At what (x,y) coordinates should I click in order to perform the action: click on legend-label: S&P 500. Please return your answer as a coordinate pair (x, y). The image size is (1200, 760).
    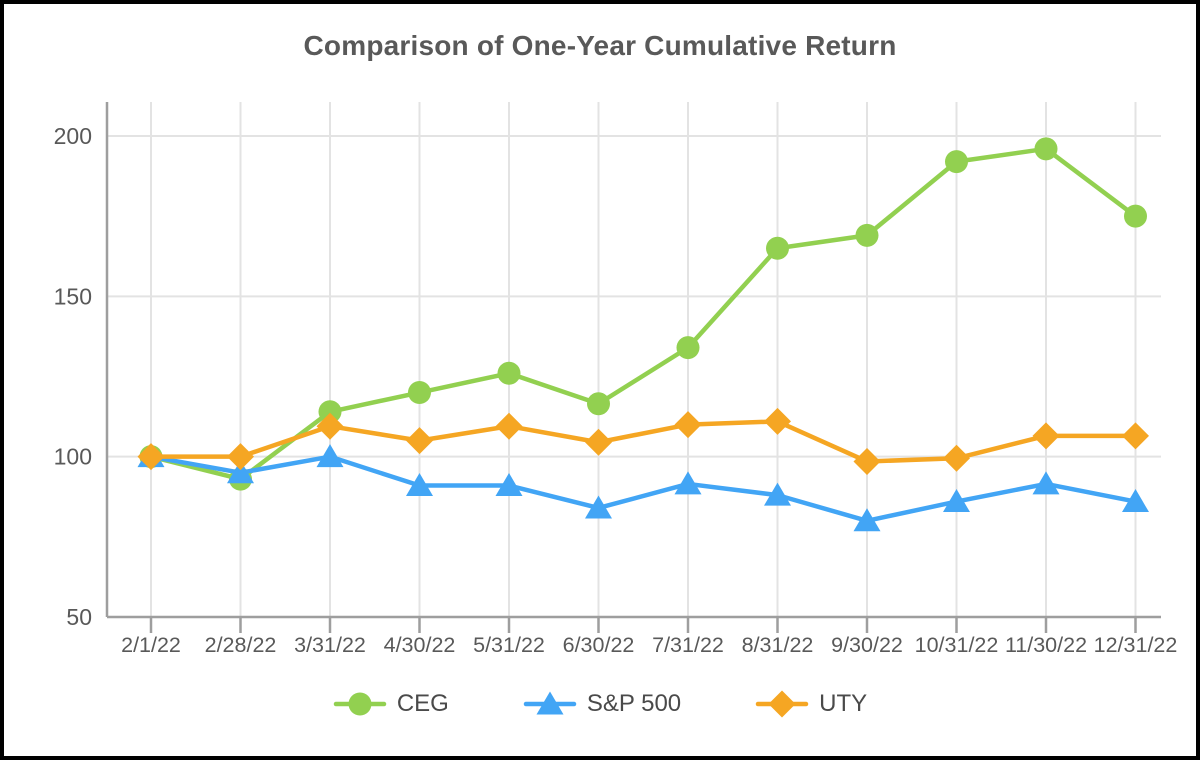
    Looking at the image, I should click on (634, 703).